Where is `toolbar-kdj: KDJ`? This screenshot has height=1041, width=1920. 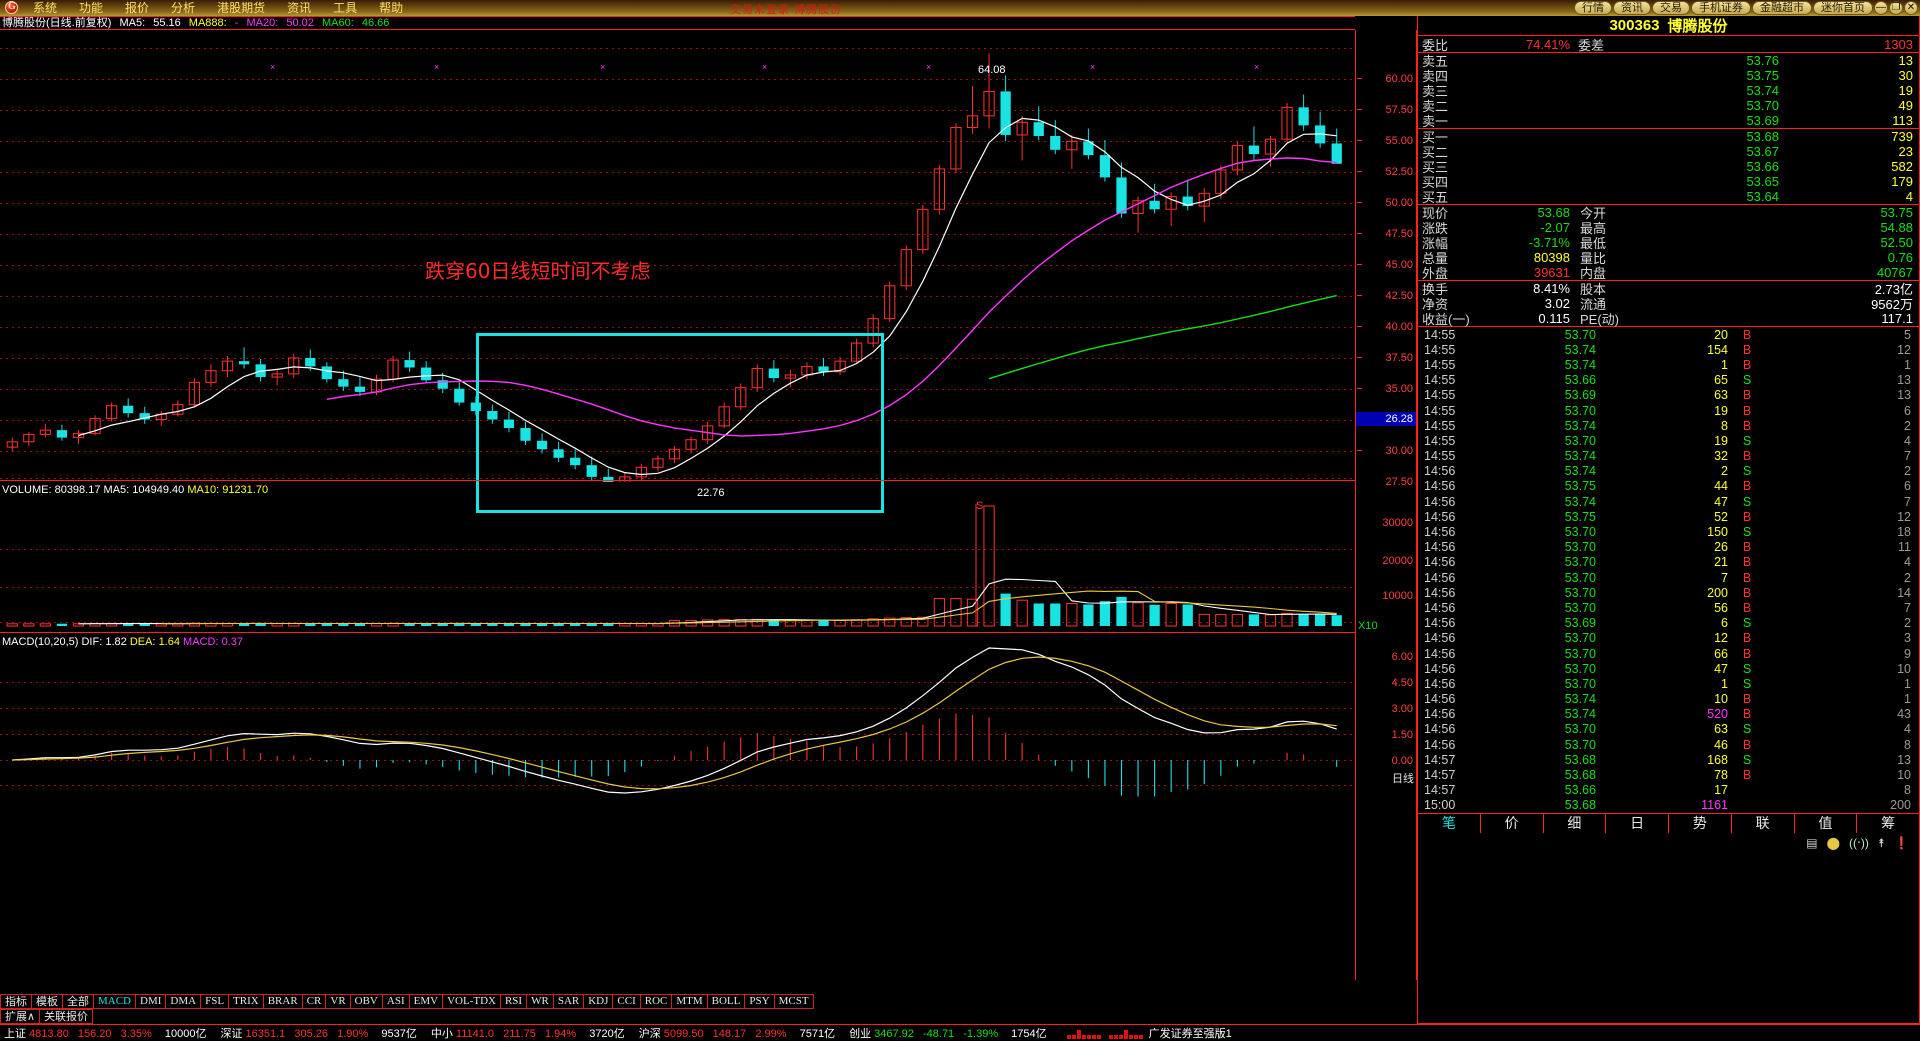
toolbar-kdj: KDJ is located at coordinates (599, 1001).